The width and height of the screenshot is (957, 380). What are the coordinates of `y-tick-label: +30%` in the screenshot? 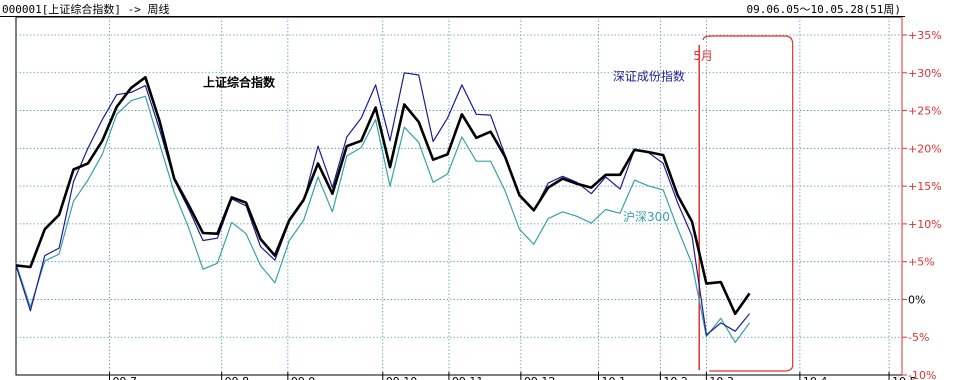 It's located at (925, 73).